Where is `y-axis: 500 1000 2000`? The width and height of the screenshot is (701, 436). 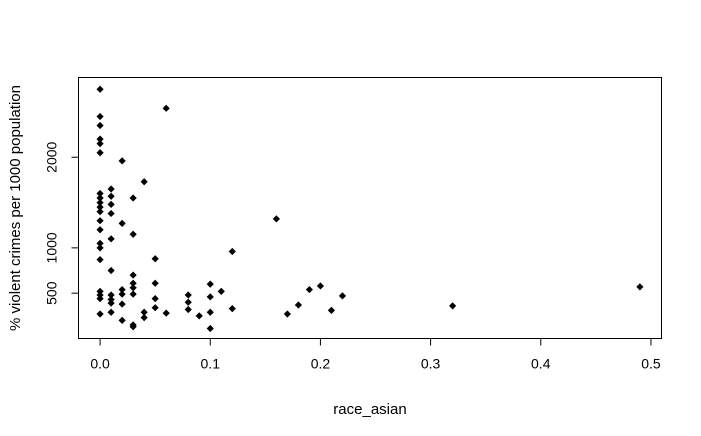
y-axis: 500 1000 2000 is located at coordinates (61, 223).